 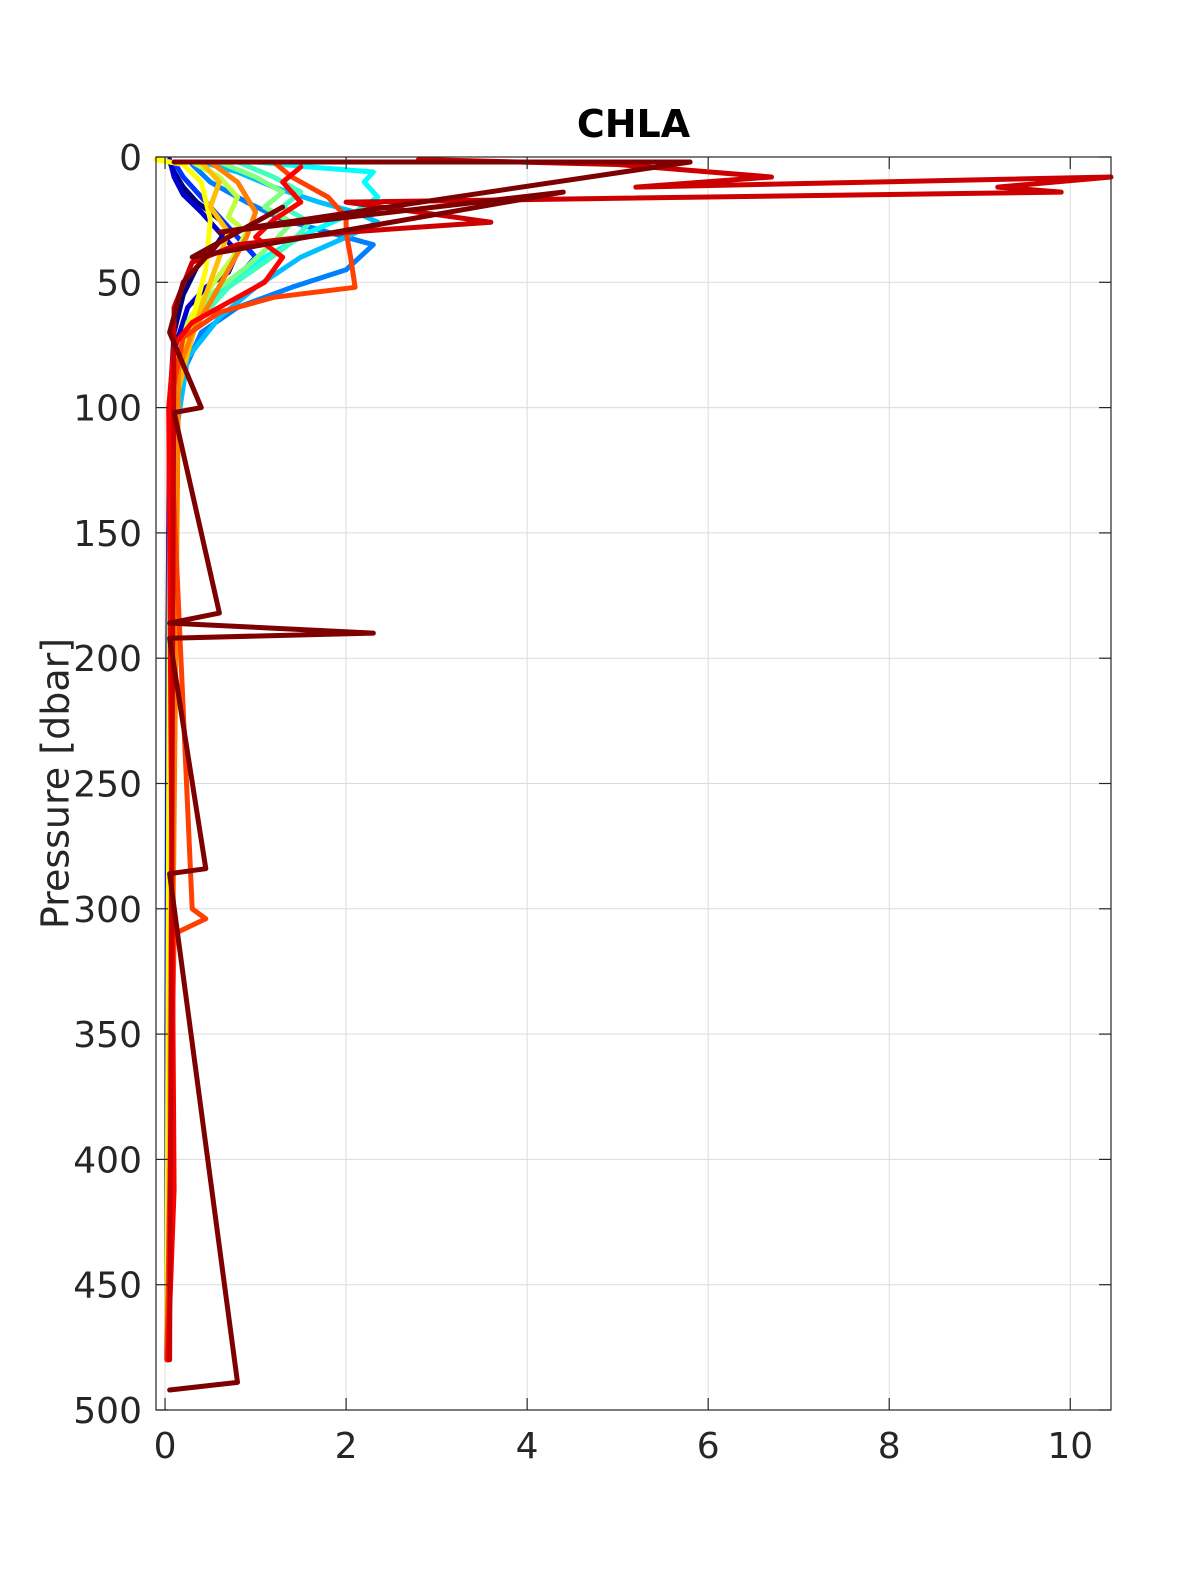 I want to click on y-tick-label: 350, so click(x=107, y=1035).